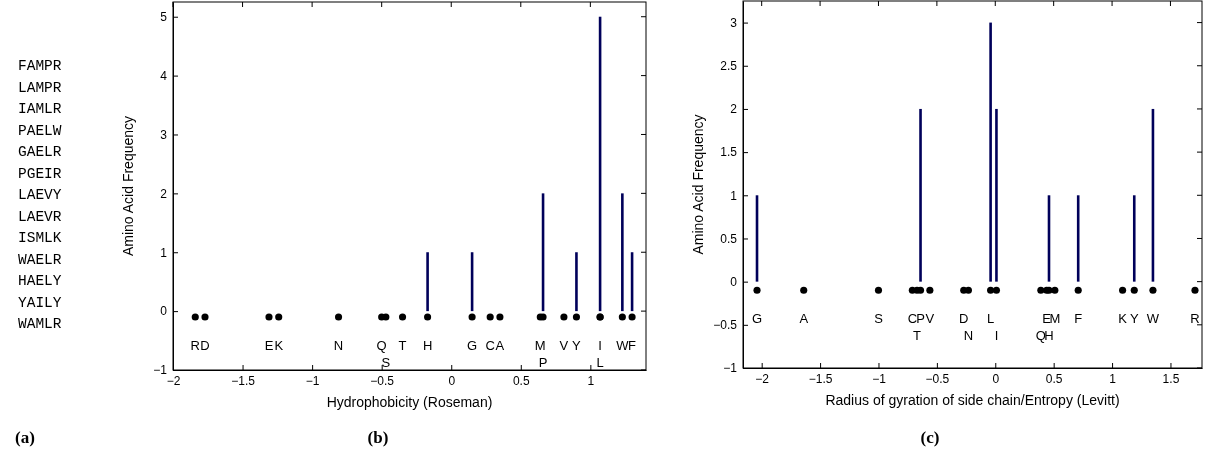 This screenshot has width=1206, height=459. What do you see at coordinates (25, 437) in the screenshot?
I see `text: (a)` at bounding box center [25, 437].